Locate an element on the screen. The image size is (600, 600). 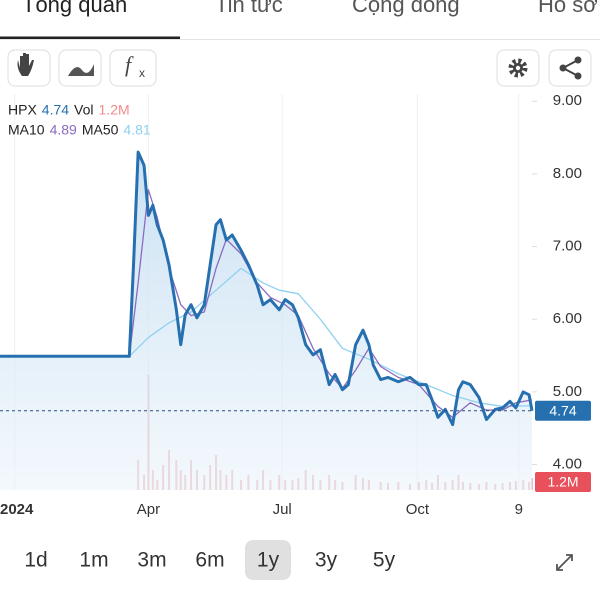
range-button: 6m is located at coordinates (209, 560).